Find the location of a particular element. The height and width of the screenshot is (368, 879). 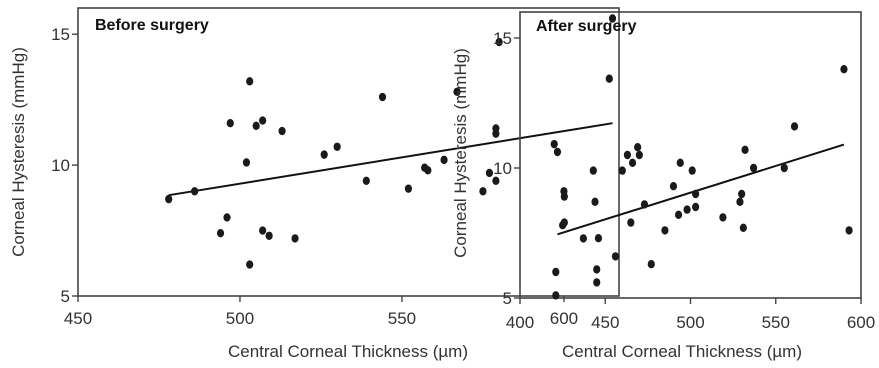

x-tick-label: 400 is located at coordinates (520, 322).